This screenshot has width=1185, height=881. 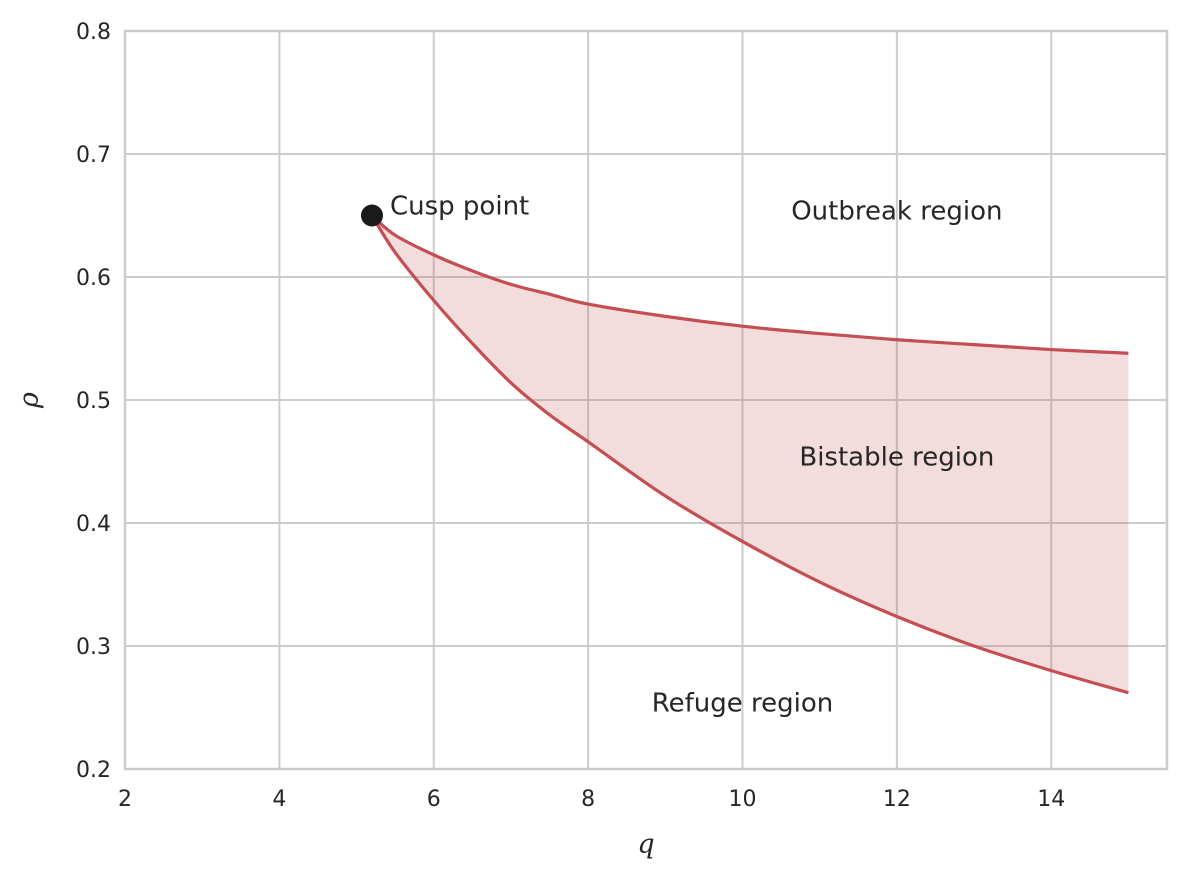 I want to click on region-label: Bistable region, so click(x=896, y=458).